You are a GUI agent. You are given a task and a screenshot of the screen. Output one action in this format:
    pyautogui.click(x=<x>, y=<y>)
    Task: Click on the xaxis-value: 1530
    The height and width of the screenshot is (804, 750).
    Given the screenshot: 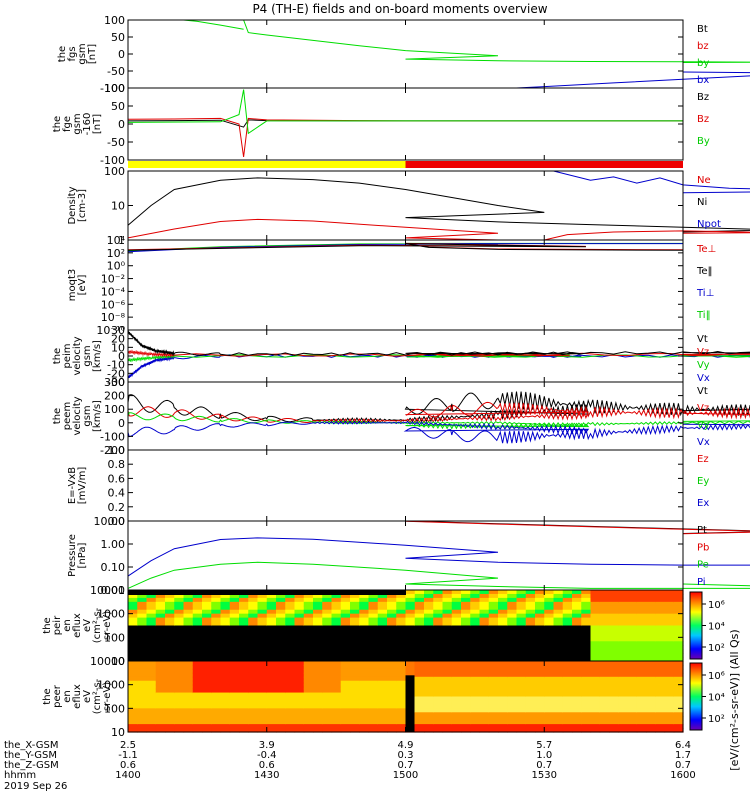 What is the action you would take?
    pyautogui.click(x=544, y=775)
    